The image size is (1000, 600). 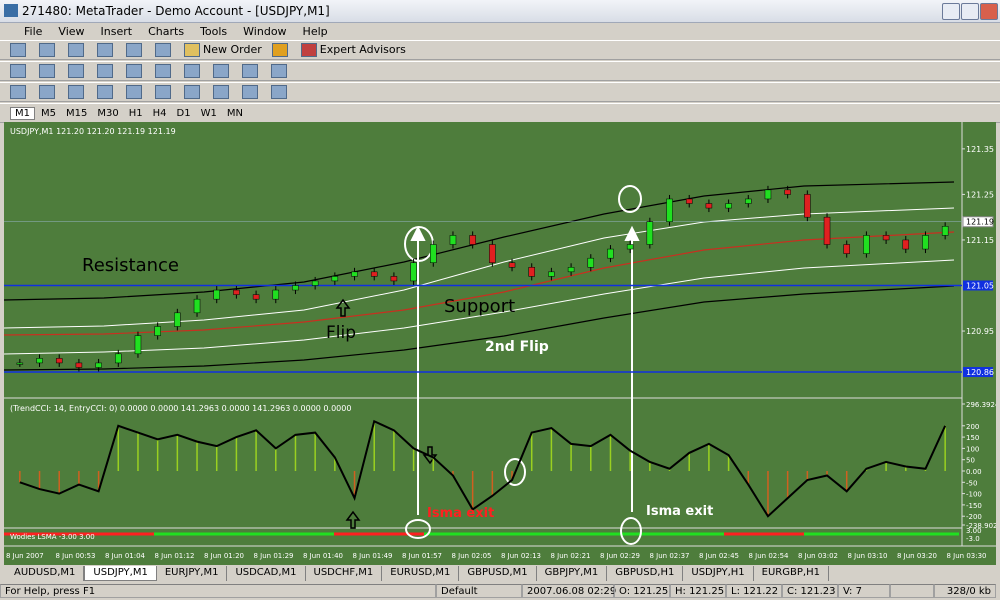 I want to click on expert-advisors-button: Expert Advisors, so click(x=353, y=50).